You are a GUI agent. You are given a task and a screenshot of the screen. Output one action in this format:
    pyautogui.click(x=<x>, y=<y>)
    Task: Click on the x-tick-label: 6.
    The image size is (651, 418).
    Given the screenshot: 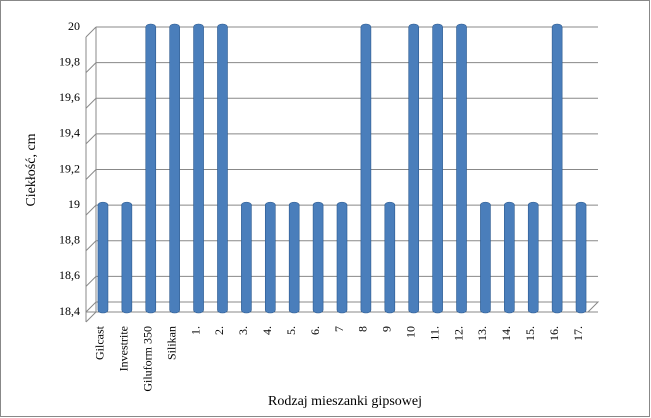 What is the action you would take?
    pyautogui.click(x=315, y=330)
    